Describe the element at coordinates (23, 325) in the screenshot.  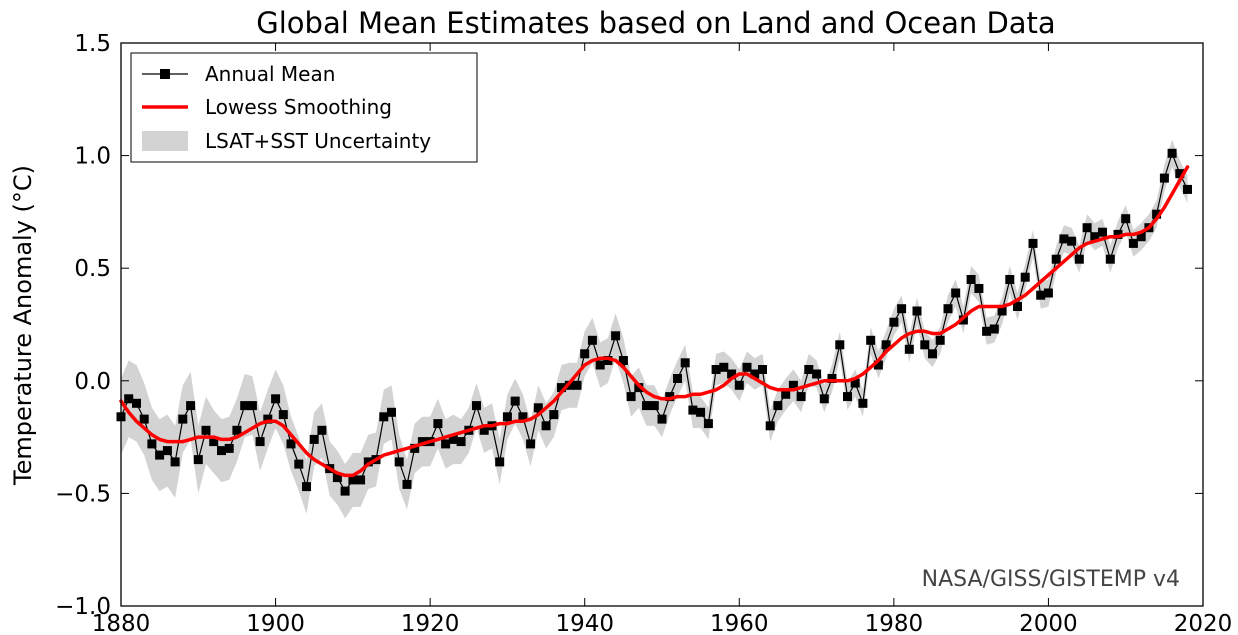
I see `y-axis-label: Temperature Anomaly (°C)` at that location.